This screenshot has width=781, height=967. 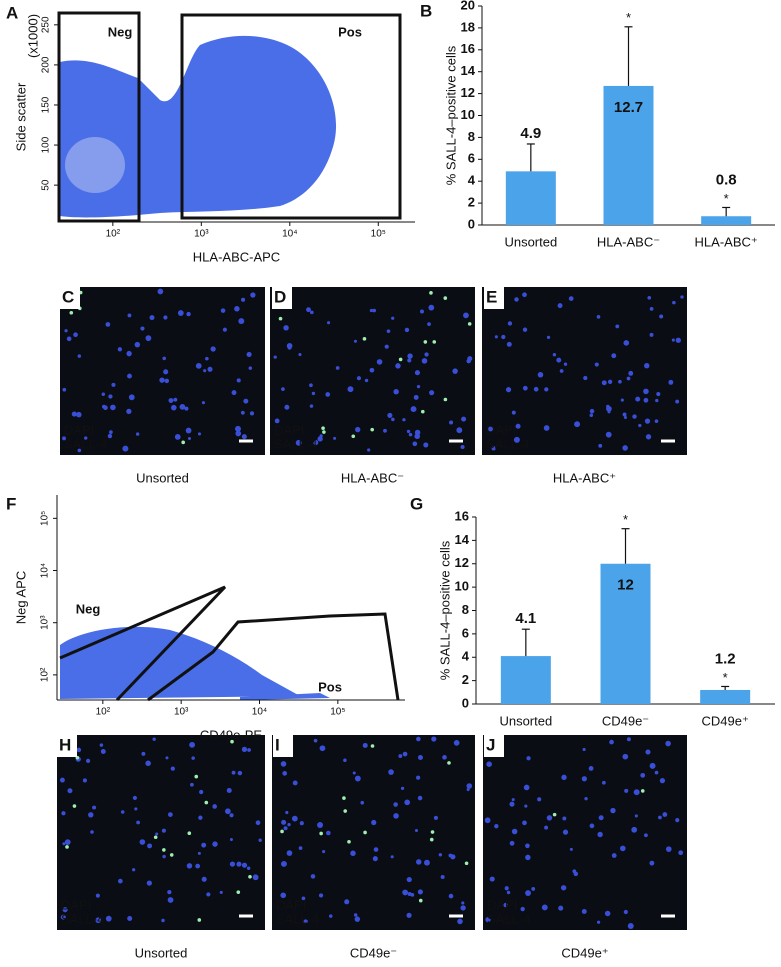 I want to click on y-tick-label: 10³, so click(x=45, y=622).